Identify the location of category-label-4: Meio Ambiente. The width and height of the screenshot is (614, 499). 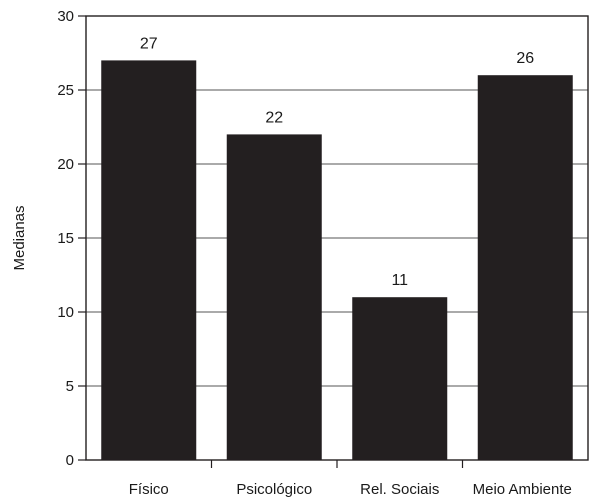
(522, 489).